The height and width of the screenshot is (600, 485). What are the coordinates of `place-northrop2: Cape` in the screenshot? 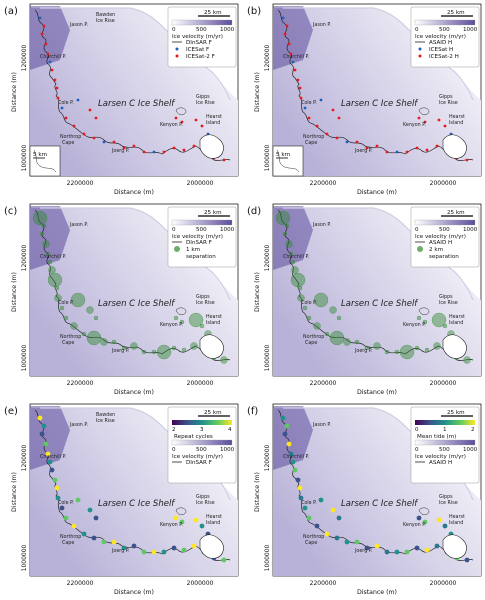 It's located at (68, 143).